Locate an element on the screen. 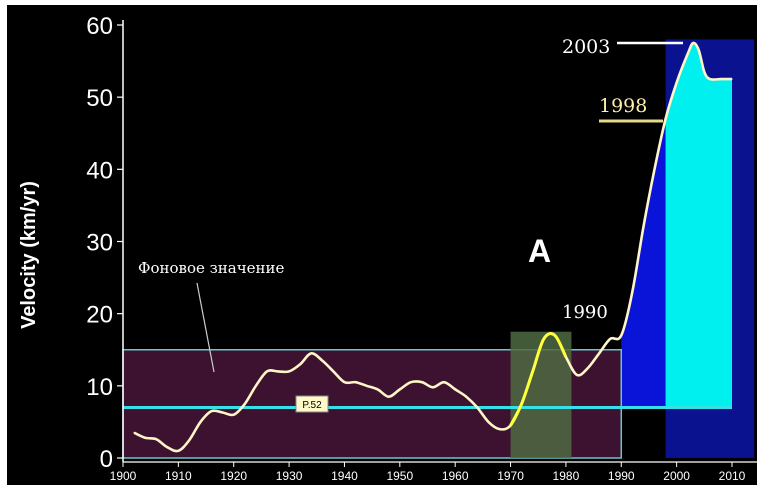 This screenshot has height=486, width=765. x-tick-label-1970: 1970 is located at coordinates (510, 476).